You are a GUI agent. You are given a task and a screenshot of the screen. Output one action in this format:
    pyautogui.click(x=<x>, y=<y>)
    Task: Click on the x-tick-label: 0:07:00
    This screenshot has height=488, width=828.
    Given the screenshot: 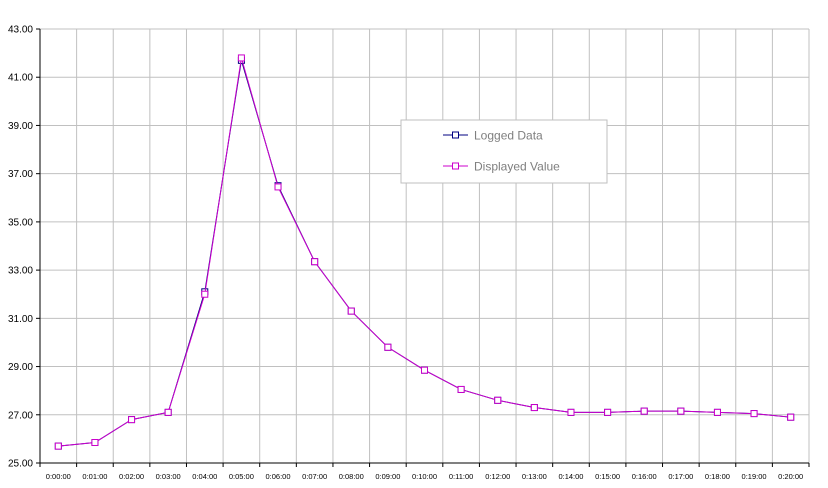 What is the action you would take?
    pyautogui.click(x=314, y=476)
    